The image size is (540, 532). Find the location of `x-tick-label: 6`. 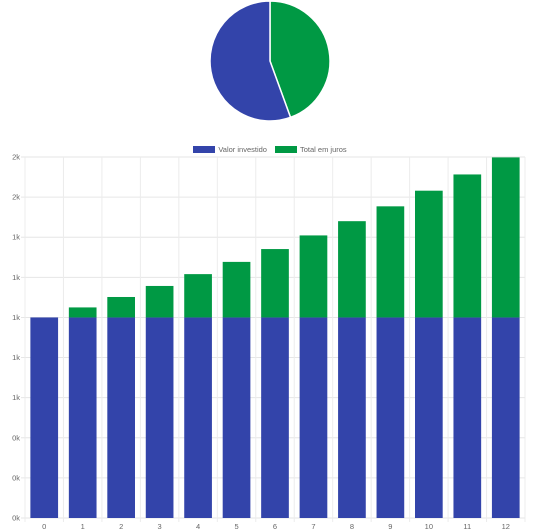

x-tick-label: 6 is located at coordinates (275, 526).